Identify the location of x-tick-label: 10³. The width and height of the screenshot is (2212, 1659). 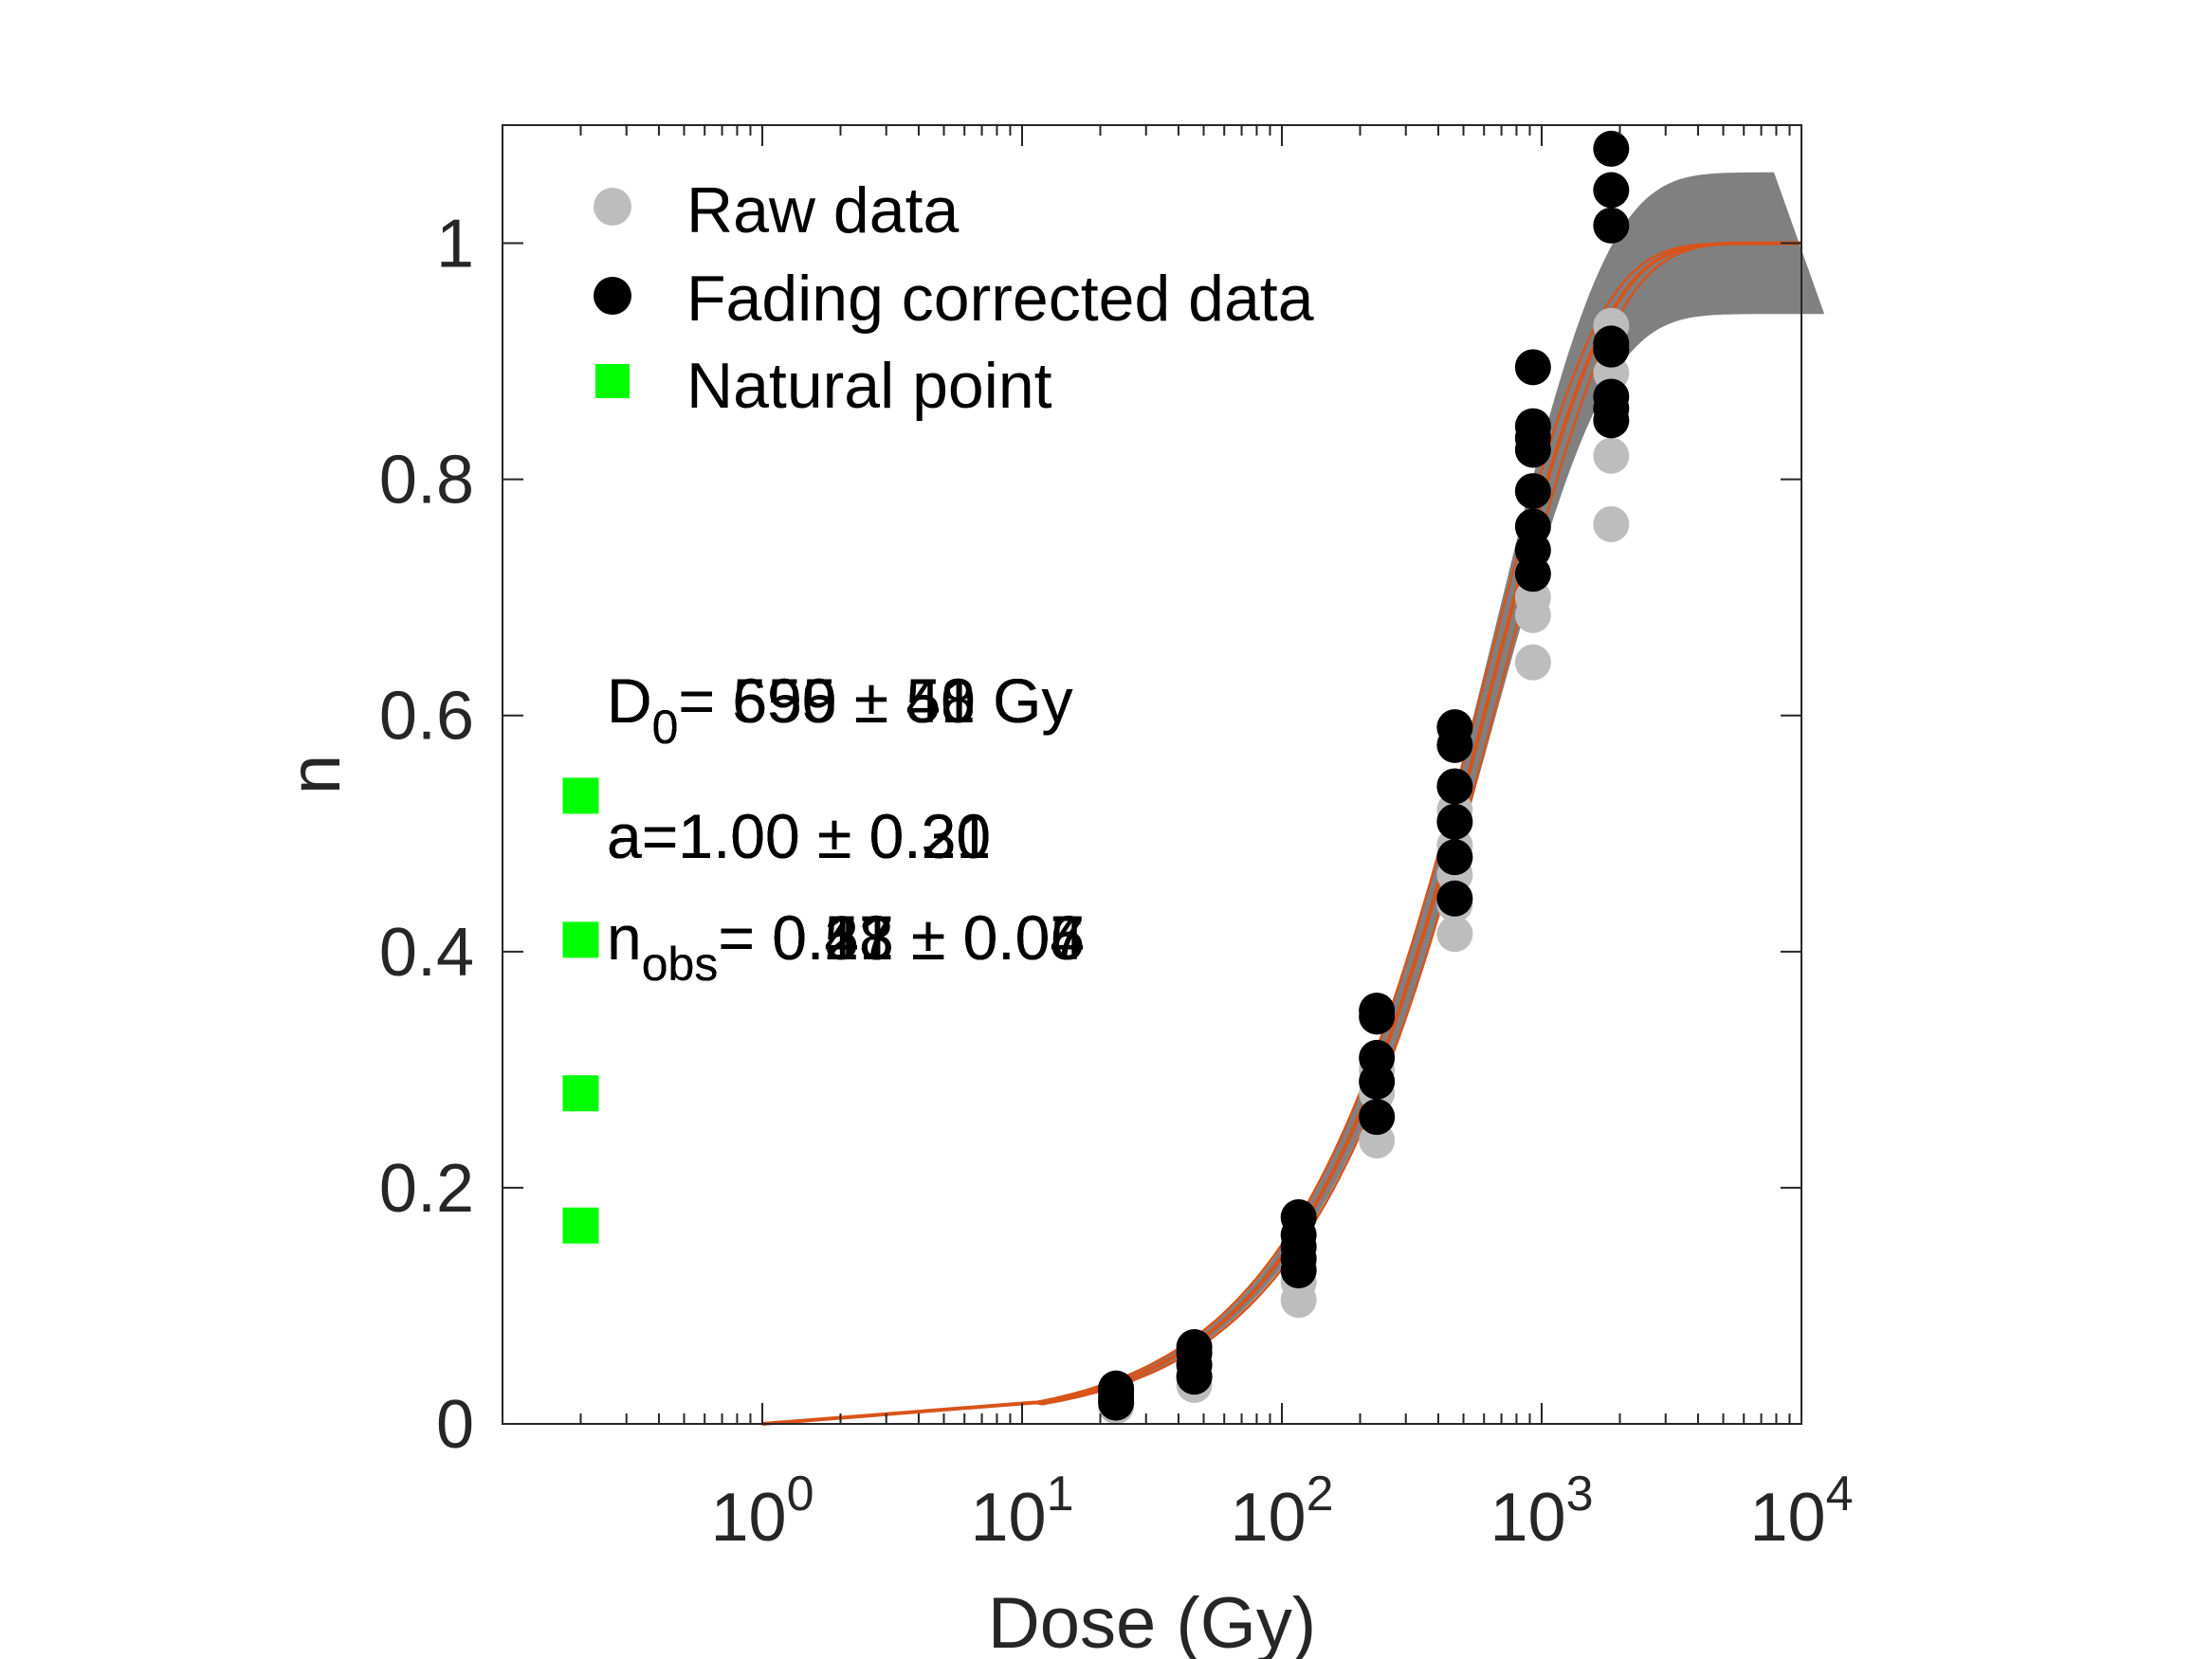
(1541, 1511).